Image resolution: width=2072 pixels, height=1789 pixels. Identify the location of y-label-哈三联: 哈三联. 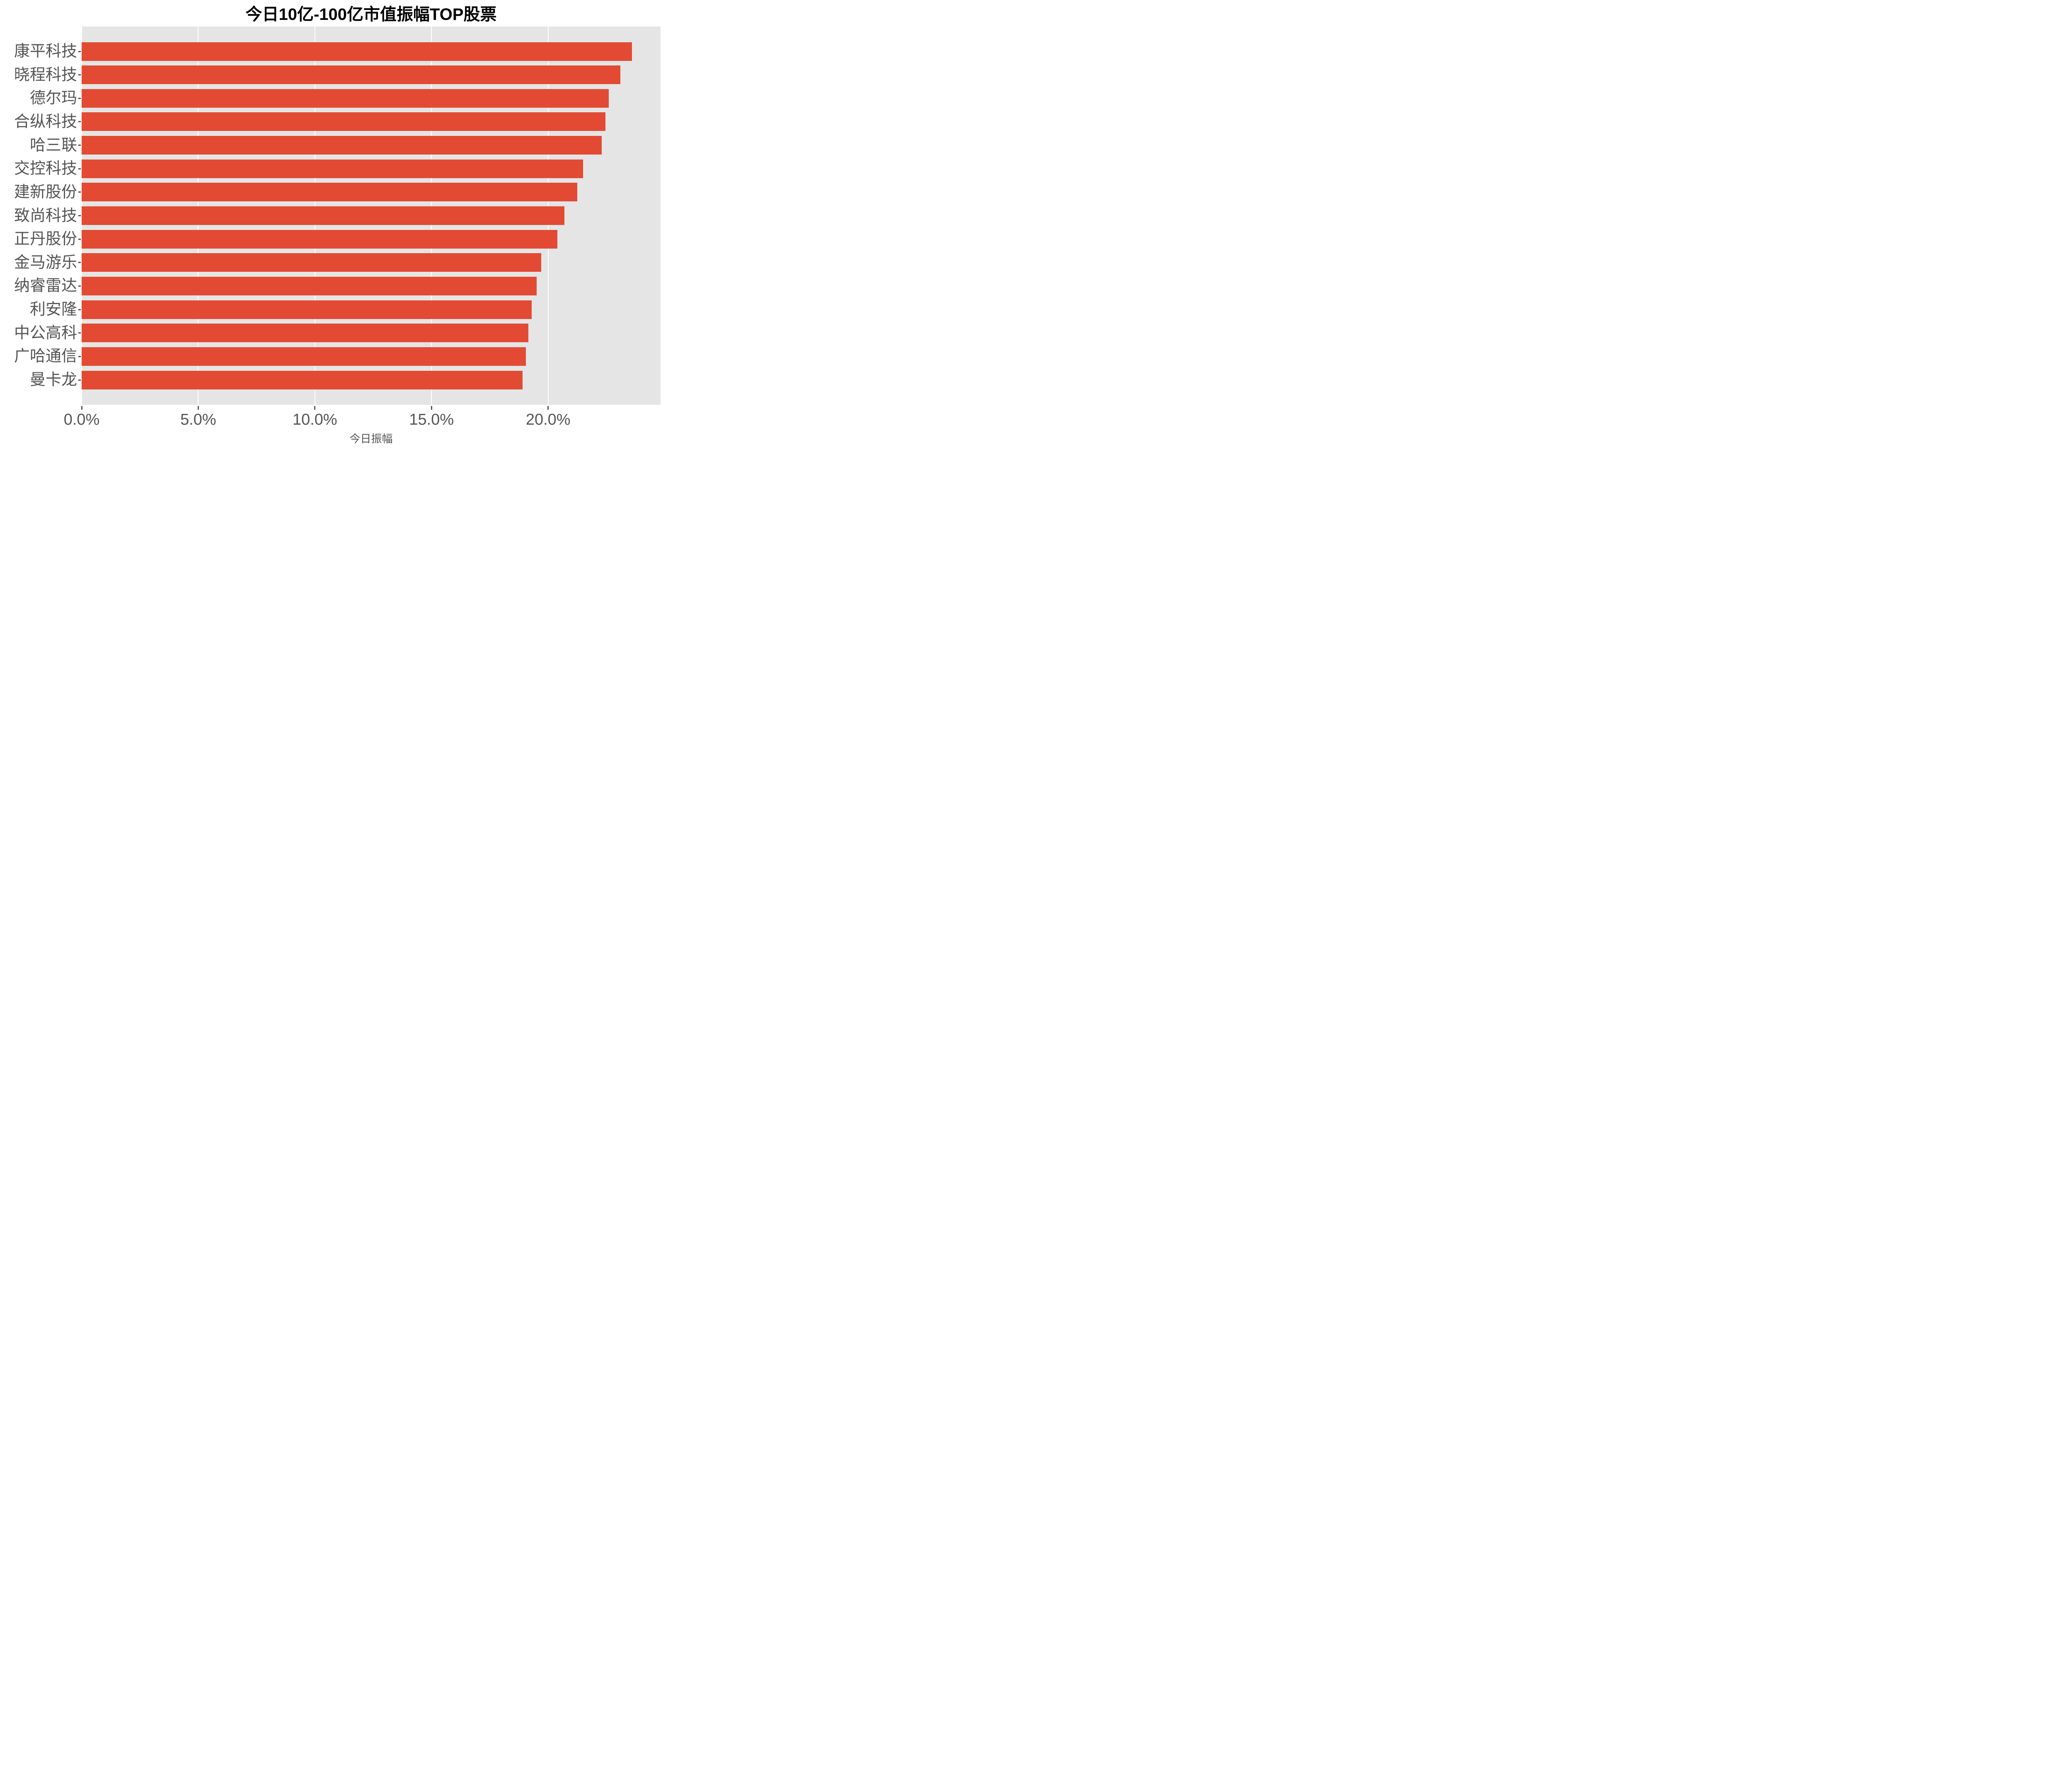
(53, 145).